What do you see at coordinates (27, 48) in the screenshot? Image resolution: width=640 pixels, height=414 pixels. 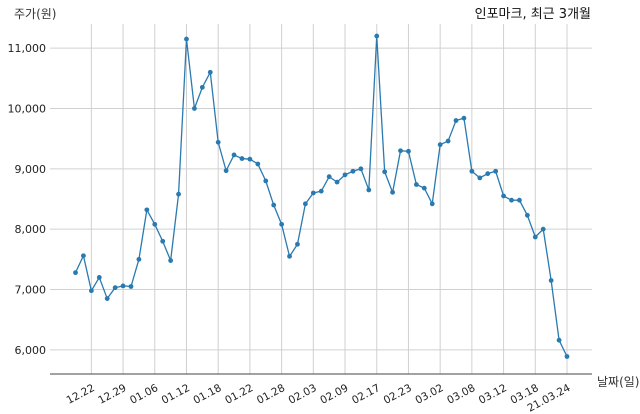 I see `y-tick-label: 11,000` at bounding box center [27, 48].